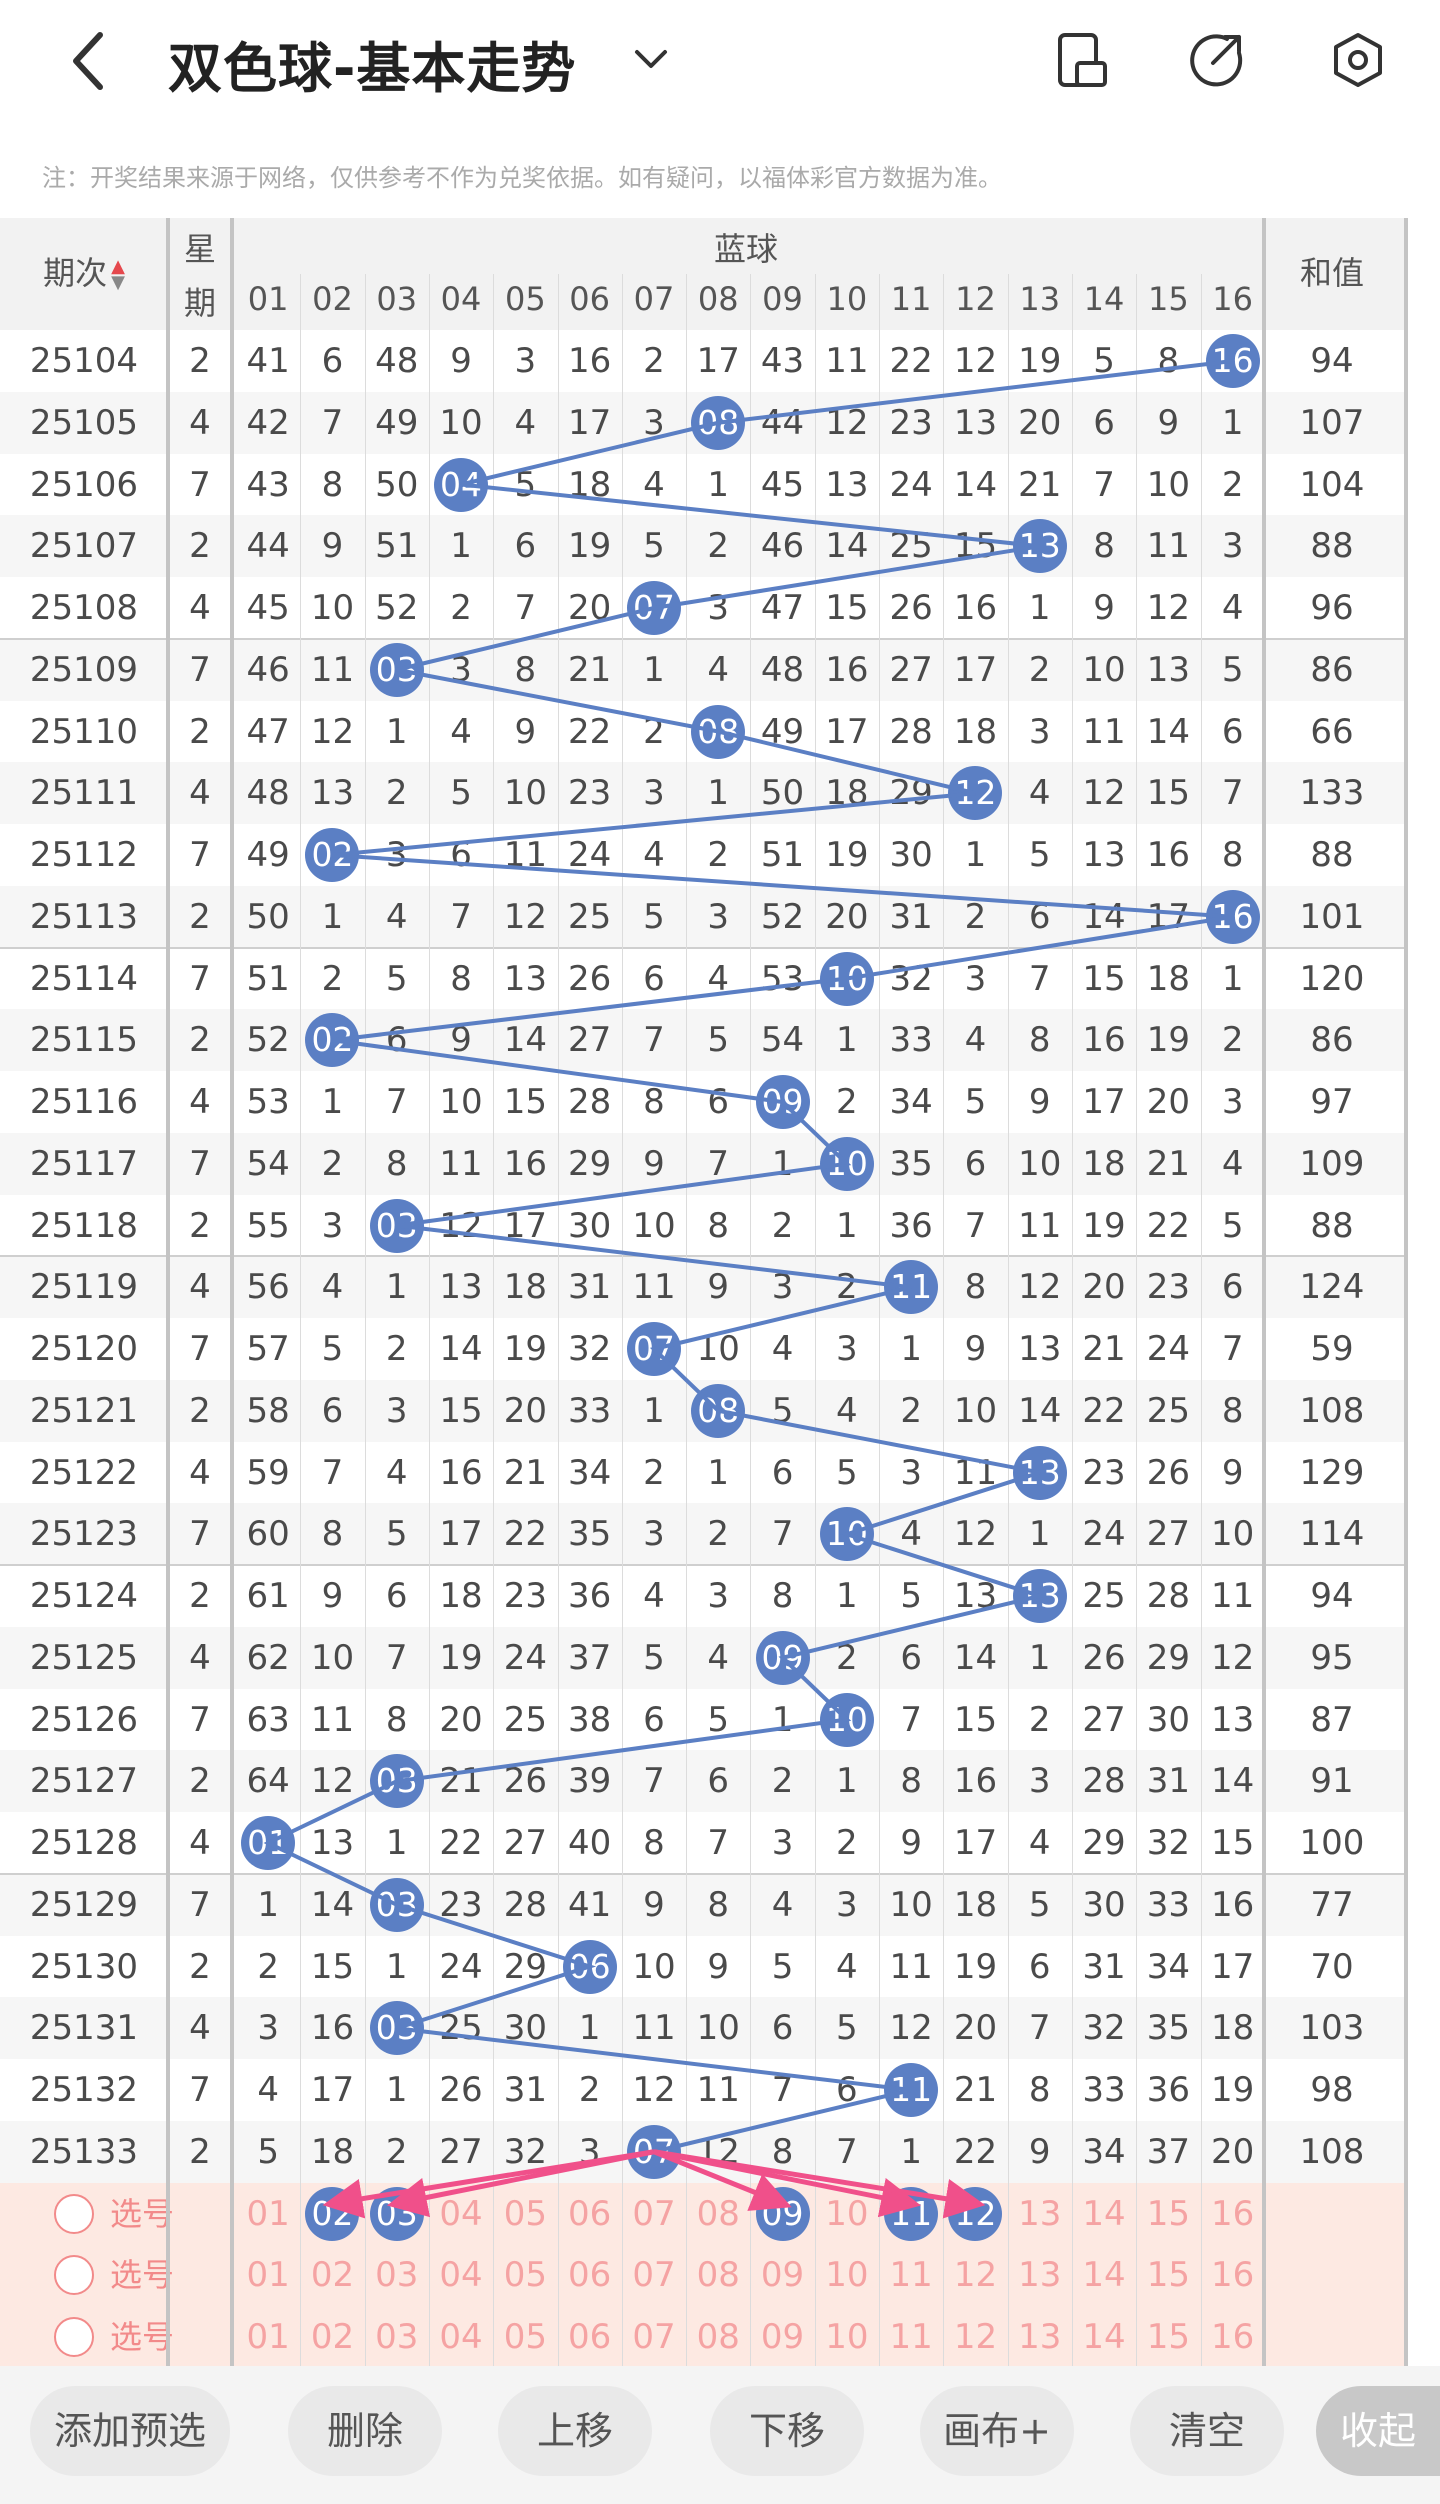  Describe the element at coordinates (1082, 60) in the screenshot. I see `layout-button` at that location.